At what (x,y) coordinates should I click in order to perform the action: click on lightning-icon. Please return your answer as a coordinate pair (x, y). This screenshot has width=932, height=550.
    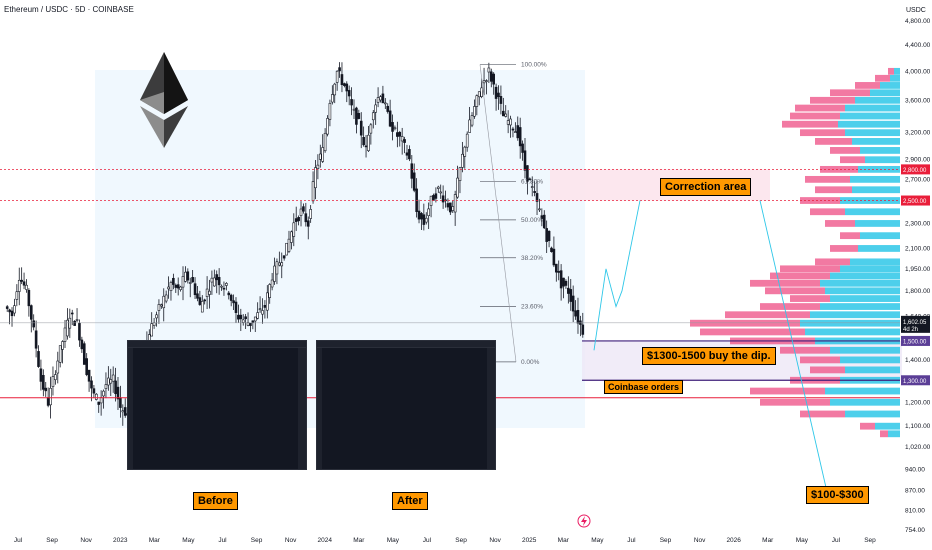
    Looking at the image, I should click on (584, 521).